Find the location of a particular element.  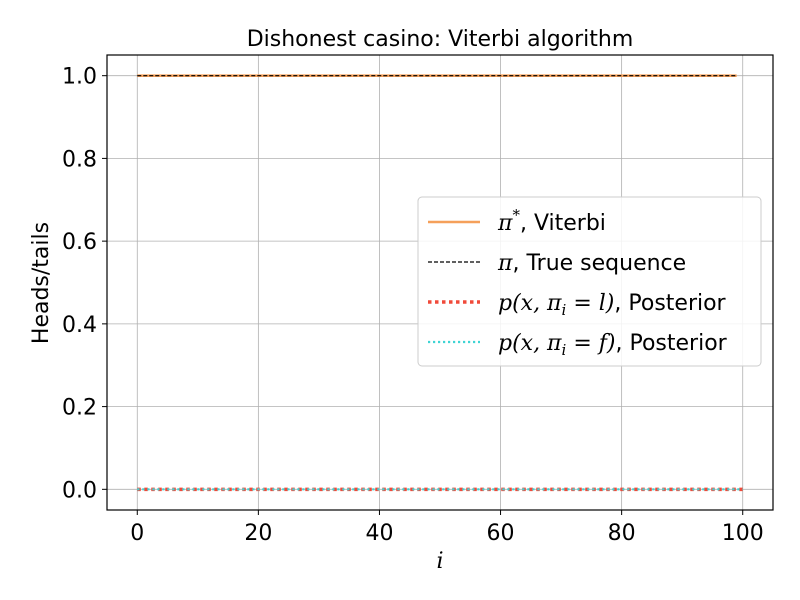

legend-label-4: p(x, πi = f), Posterior is located at coordinates (613, 345).